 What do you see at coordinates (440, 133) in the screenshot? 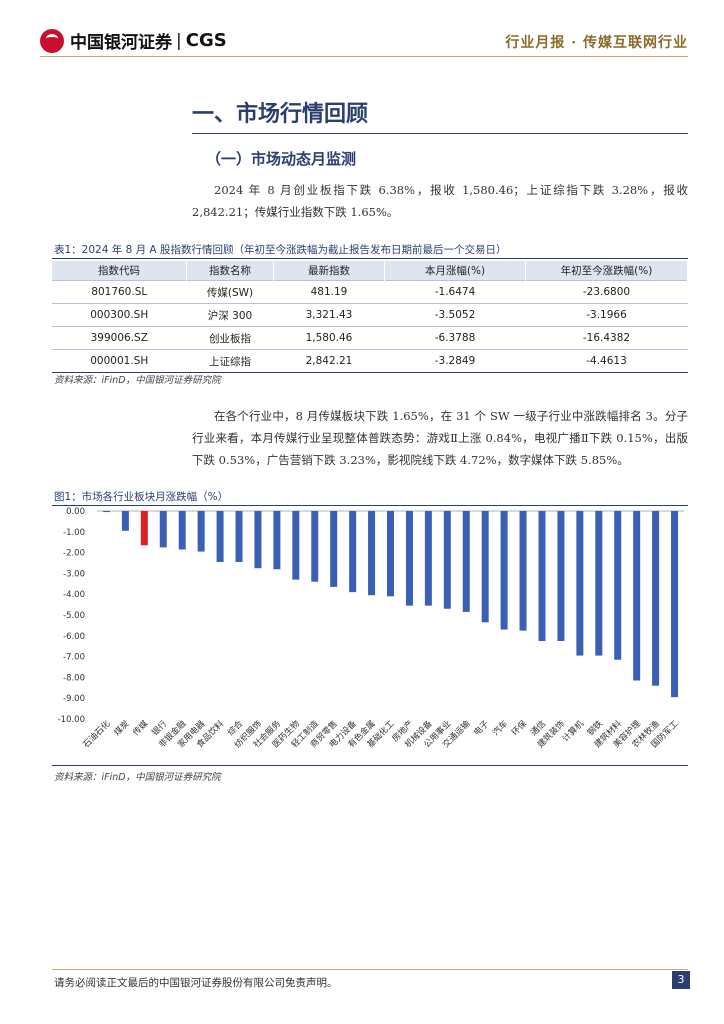
I see `section-divider` at bounding box center [440, 133].